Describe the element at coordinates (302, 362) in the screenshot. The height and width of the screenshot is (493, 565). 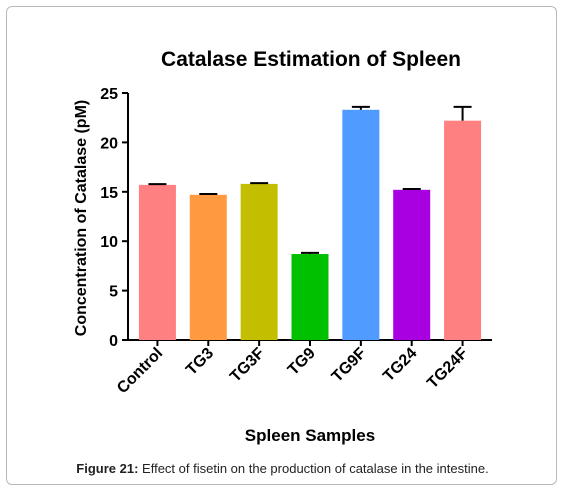
I see `x-tick-label: TG9` at that location.